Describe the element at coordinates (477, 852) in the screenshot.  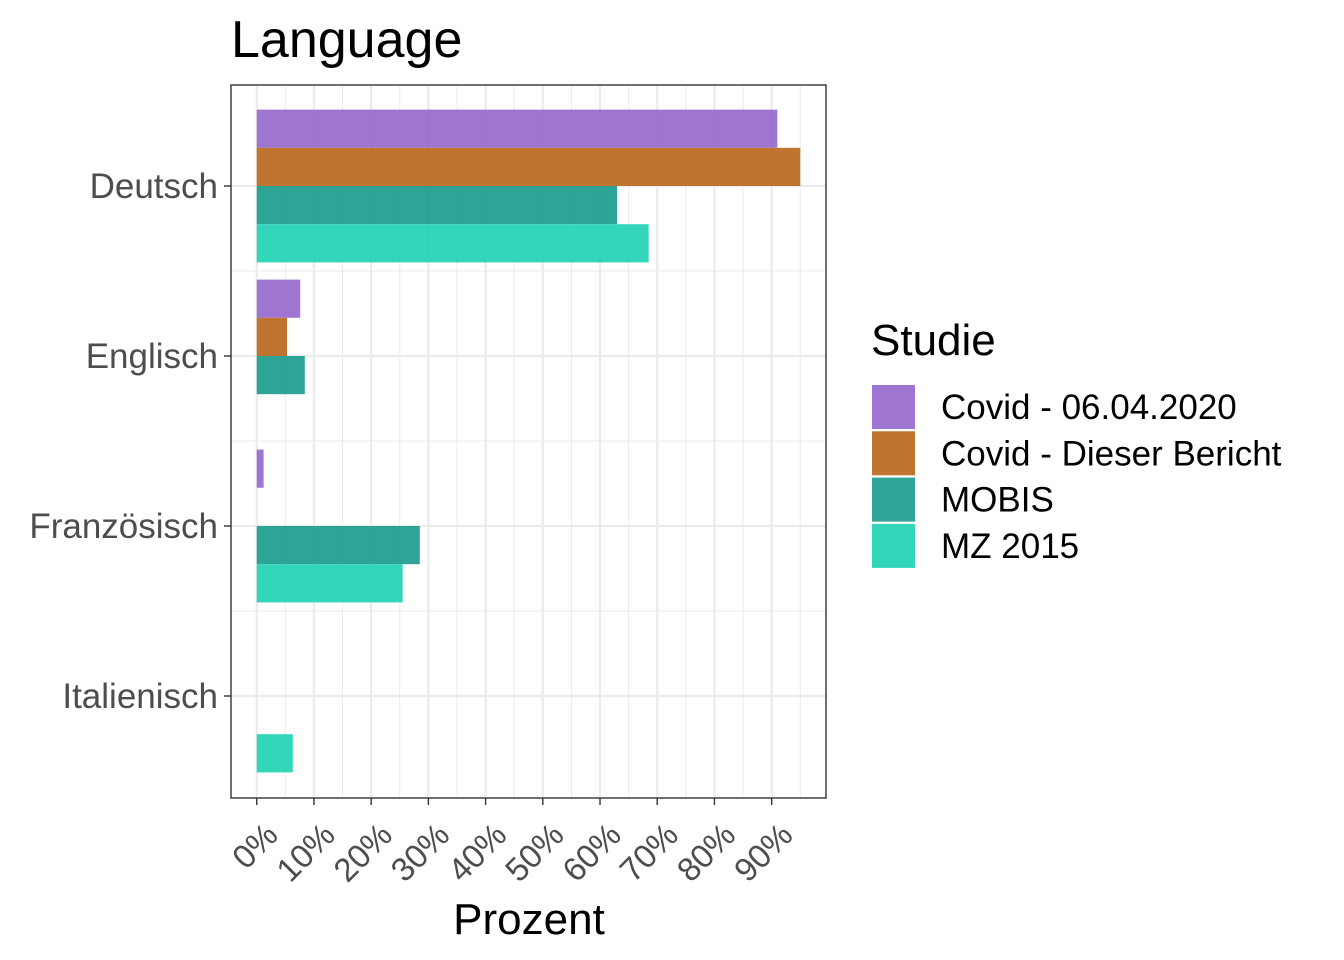
I see `x-tick-label: 40%` at that location.